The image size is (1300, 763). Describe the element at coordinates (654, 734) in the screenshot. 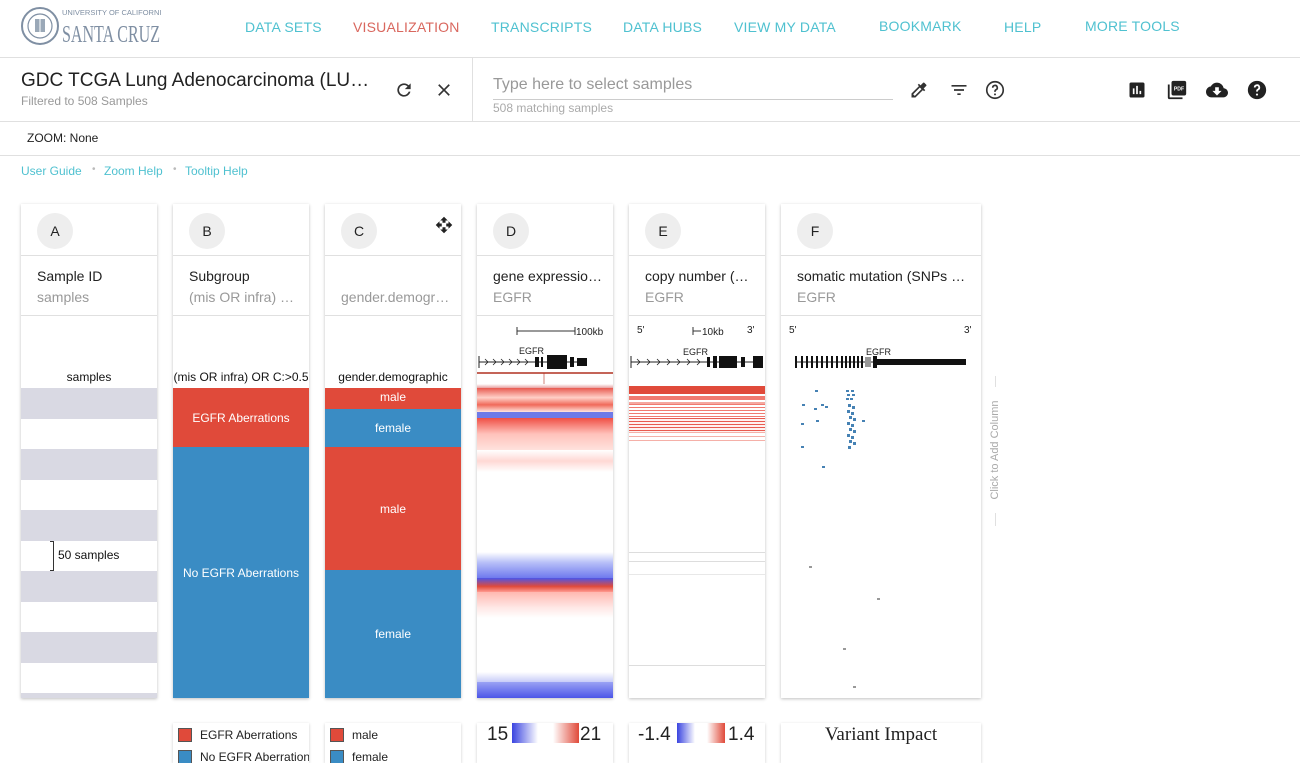

I see `legend-min: -1.4` at that location.